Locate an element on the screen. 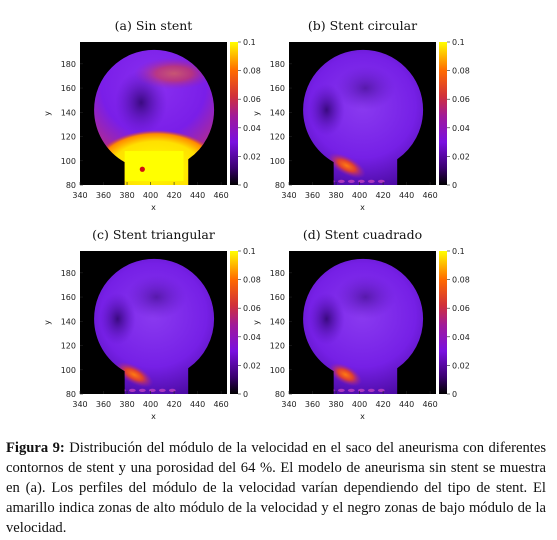  inflow-high is located at coordinates (154, 166).